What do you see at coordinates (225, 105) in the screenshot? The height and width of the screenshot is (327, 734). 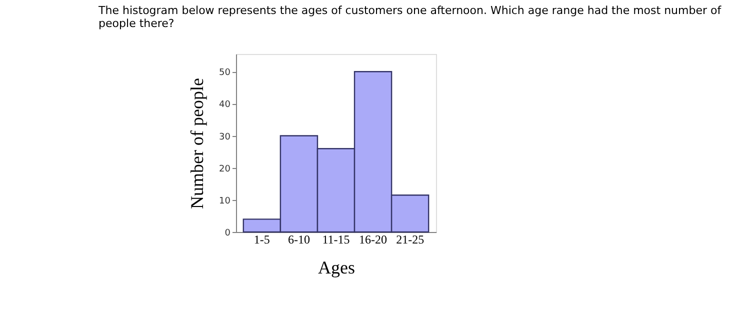 I see `y-tick-label: 40` at bounding box center [225, 105].